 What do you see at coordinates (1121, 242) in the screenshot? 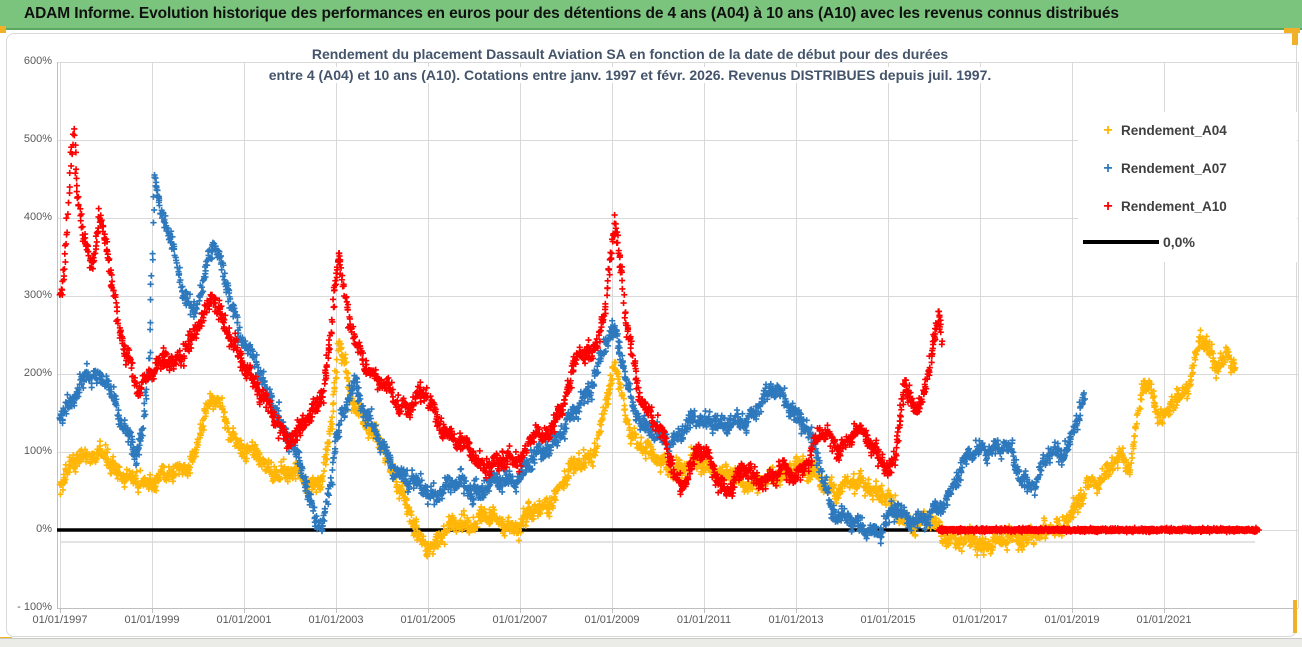
I see `zero-line-swatch-icon` at bounding box center [1121, 242].